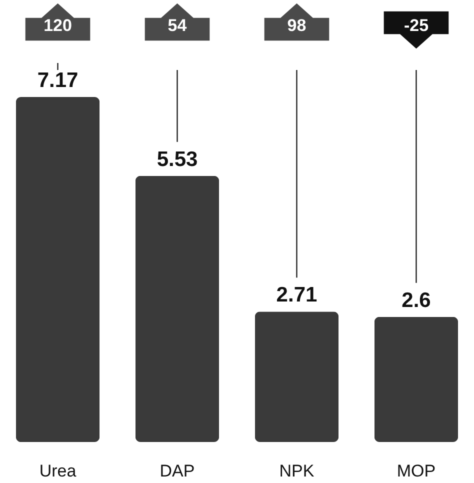 The image size is (474, 483). Describe the element at coordinates (416, 25) in the screenshot. I see `text: -25` at that location.